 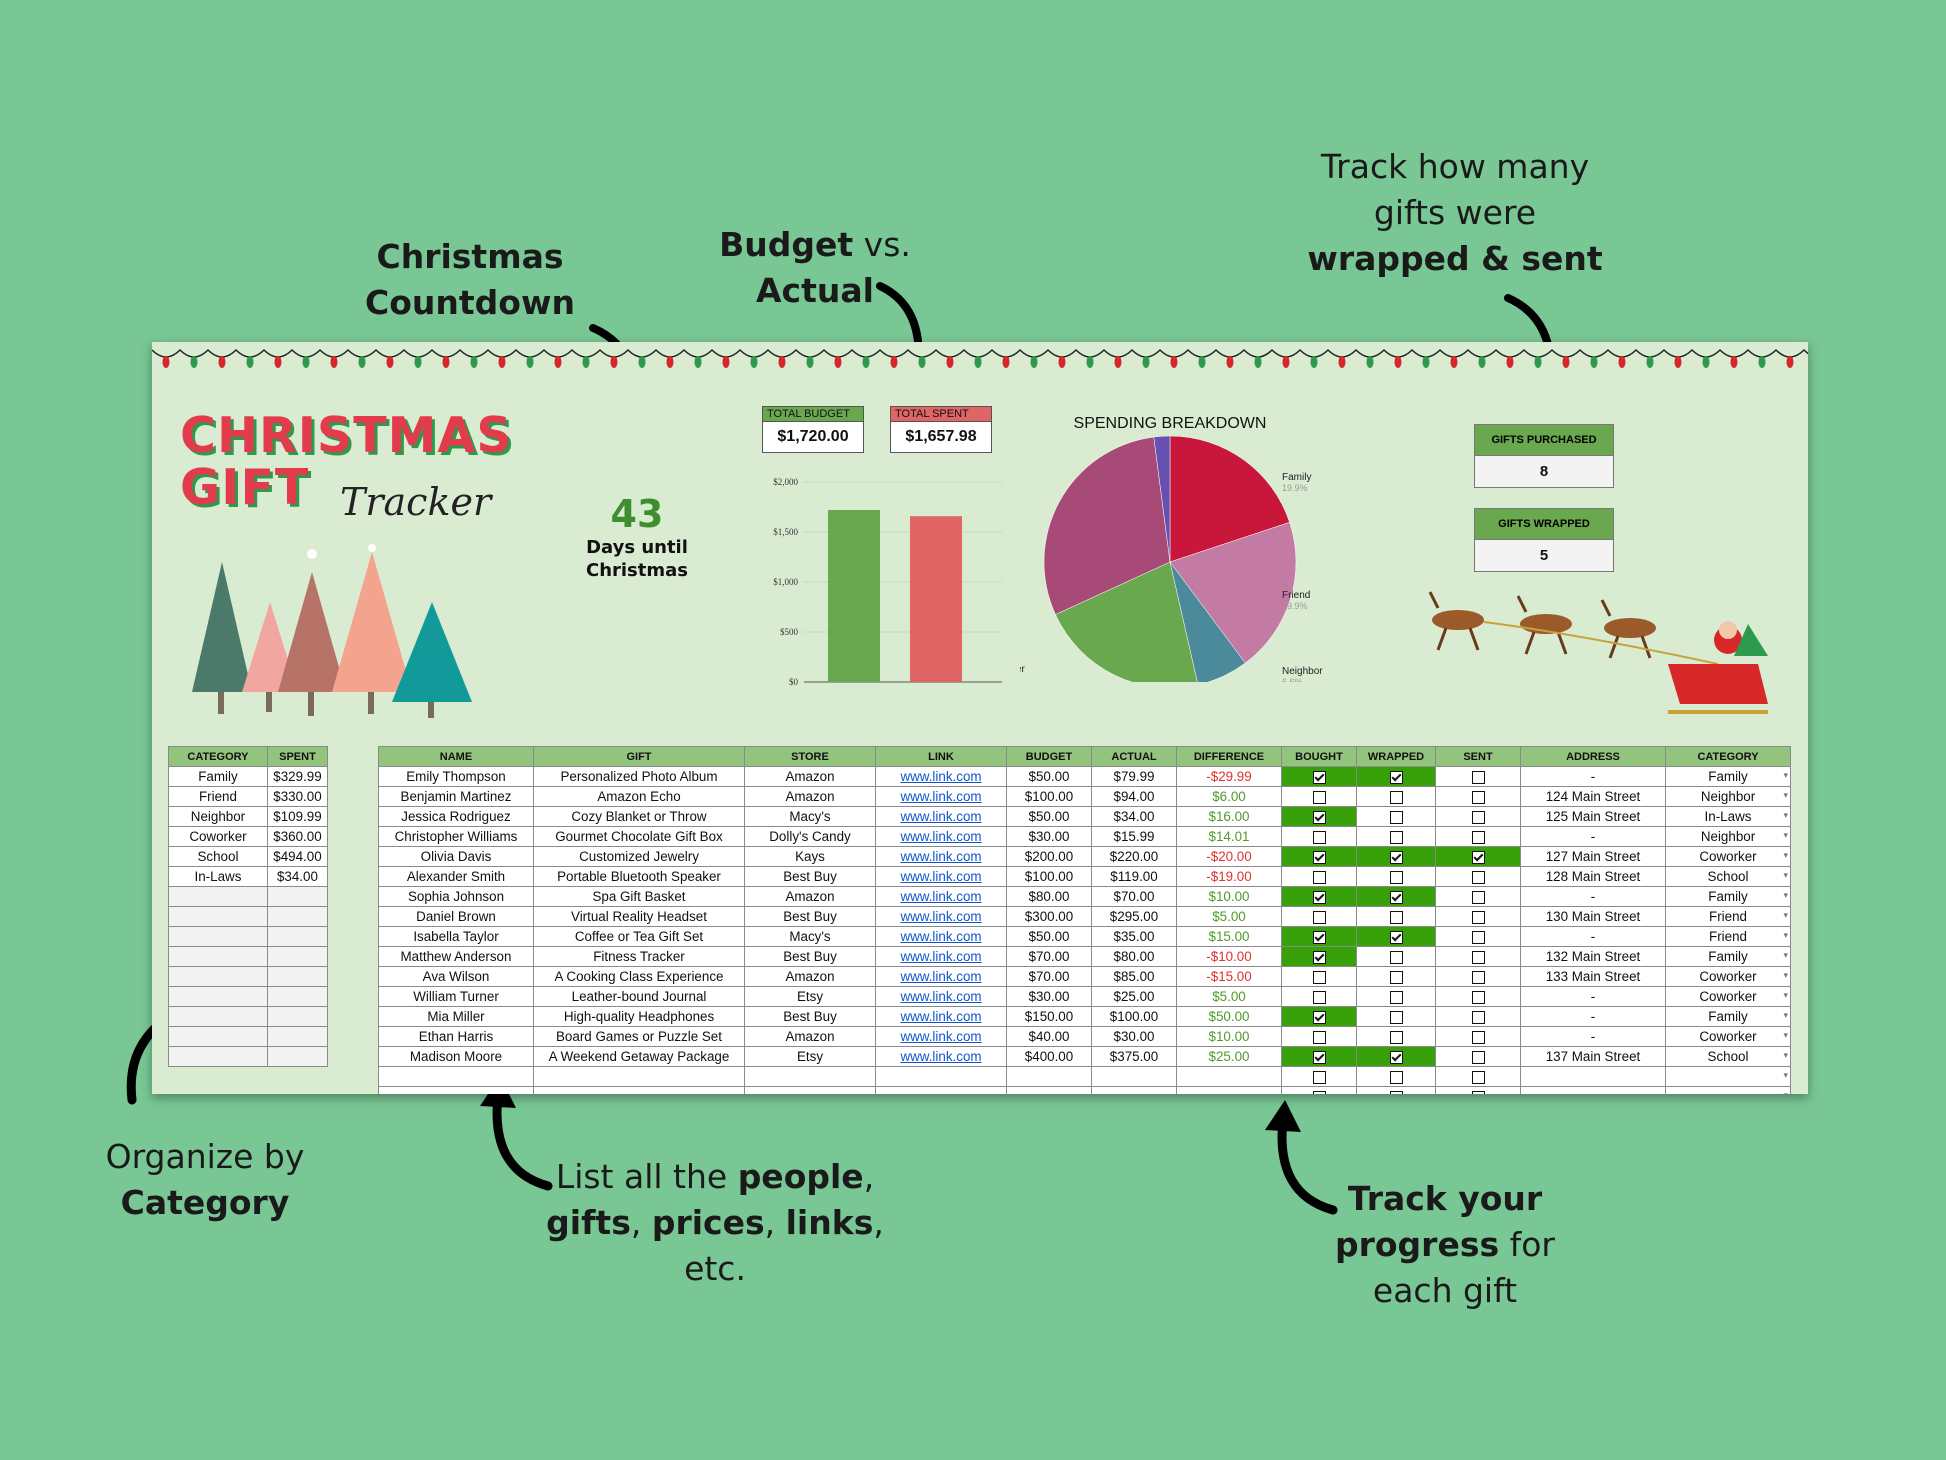 I want to click on name-cell: William Turner, so click(x=456, y=996).